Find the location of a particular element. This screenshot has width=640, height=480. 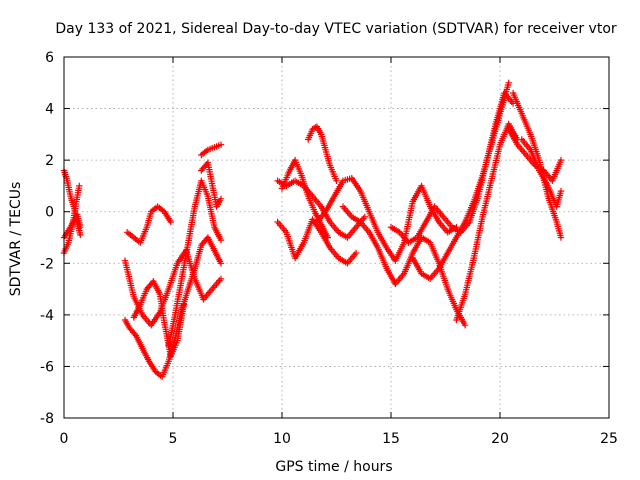

x-tick-label: 5 is located at coordinates (173, 439).